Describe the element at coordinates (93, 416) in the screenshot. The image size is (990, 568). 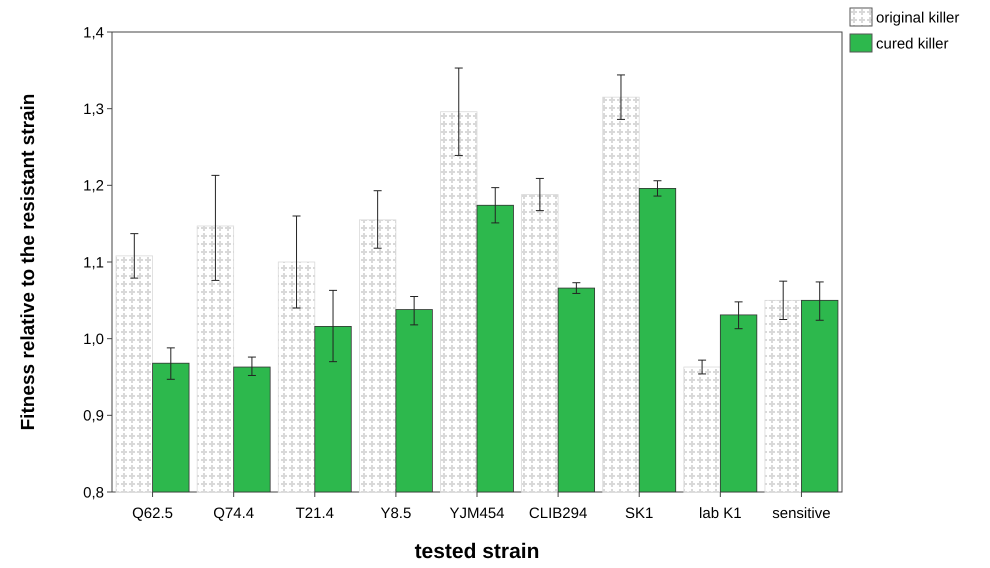
I see `y-tick-label: 0,9` at that location.